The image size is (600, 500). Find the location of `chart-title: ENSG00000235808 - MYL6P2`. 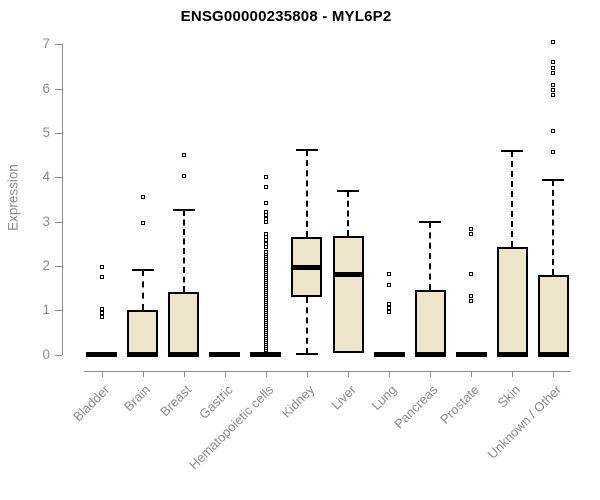

chart-title: ENSG00000235808 - MYL6P2 is located at coordinates (286, 16).